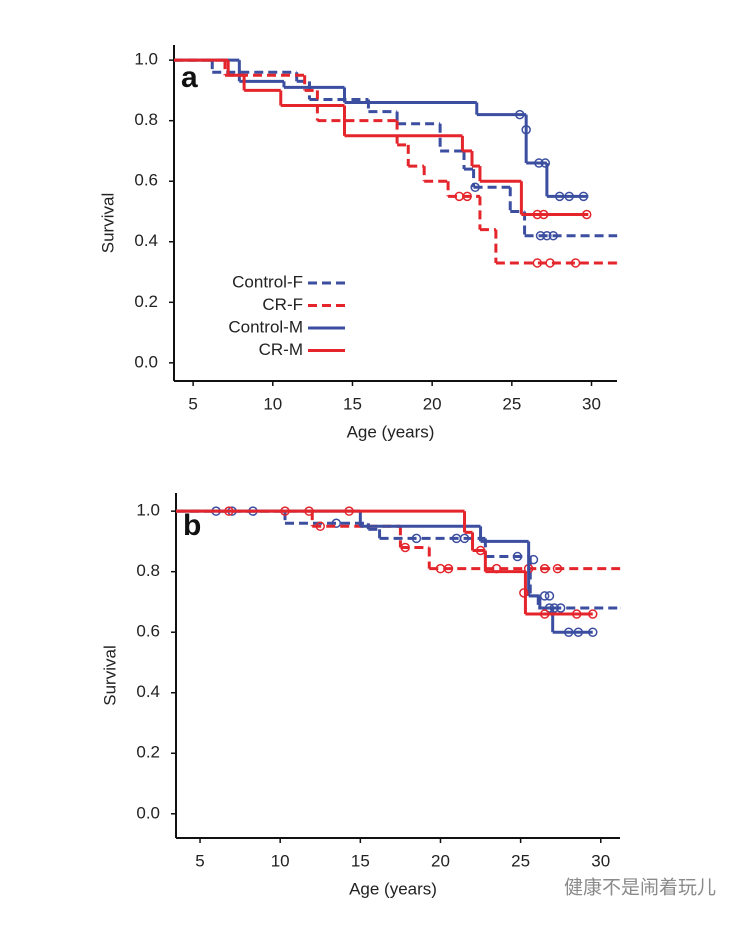  Describe the element at coordinates (282, 304) in the screenshot. I see `legend-label: CR-F` at that location.